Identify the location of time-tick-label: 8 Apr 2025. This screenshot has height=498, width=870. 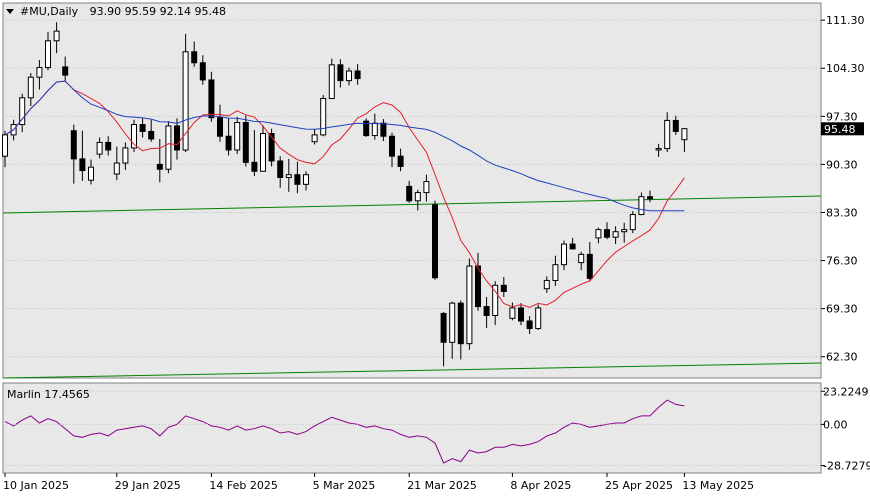
(540, 485).